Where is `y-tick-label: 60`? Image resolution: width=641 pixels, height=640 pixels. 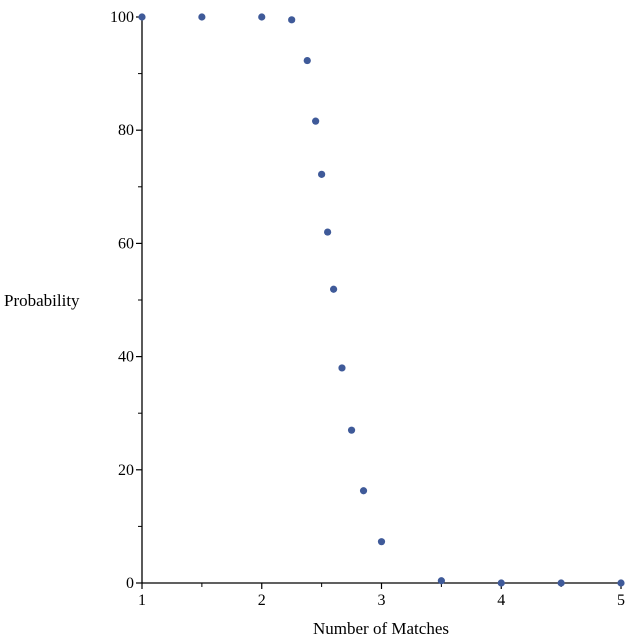
y-tick-label: 60 is located at coordinates (126, 243).